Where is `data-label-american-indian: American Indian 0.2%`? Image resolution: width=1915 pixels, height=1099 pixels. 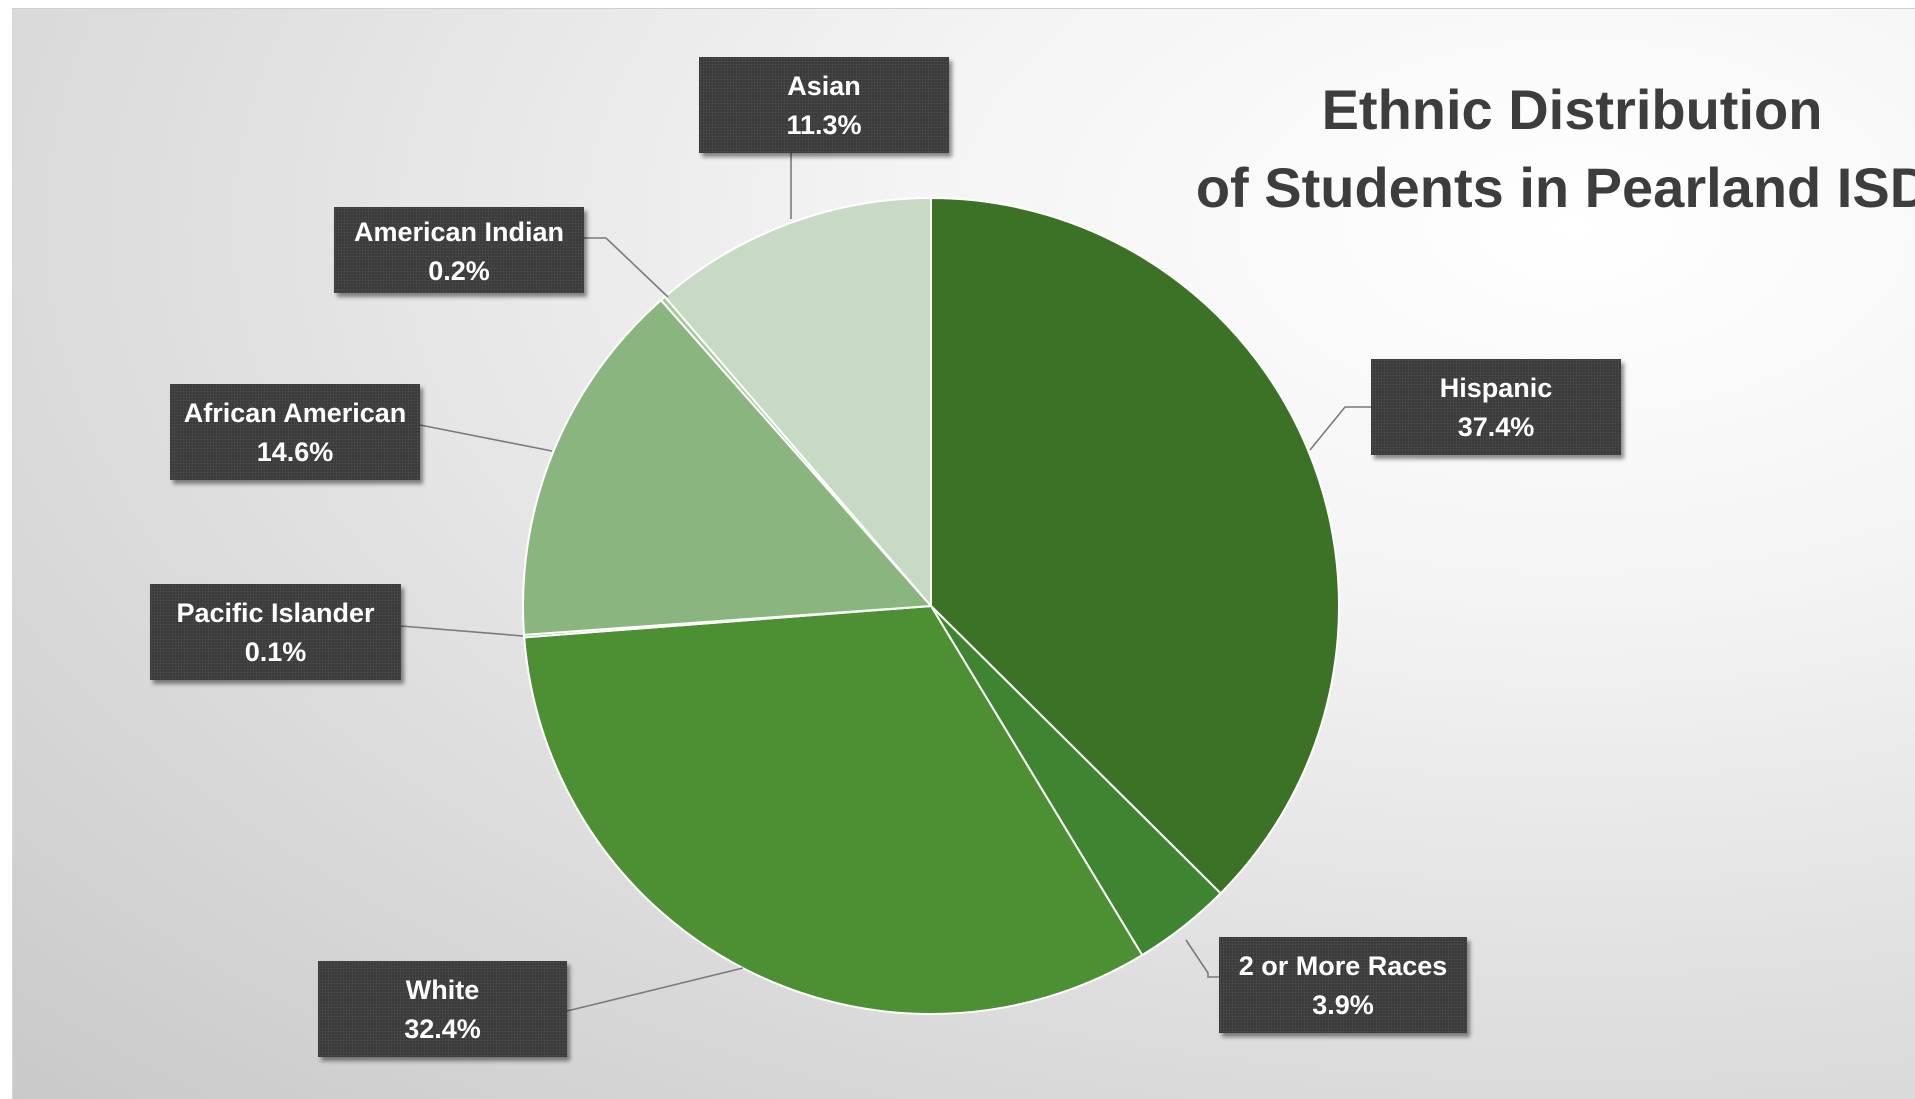 data-label-american-indian: American Indian 0.2% is located at coordinates (459, 250).